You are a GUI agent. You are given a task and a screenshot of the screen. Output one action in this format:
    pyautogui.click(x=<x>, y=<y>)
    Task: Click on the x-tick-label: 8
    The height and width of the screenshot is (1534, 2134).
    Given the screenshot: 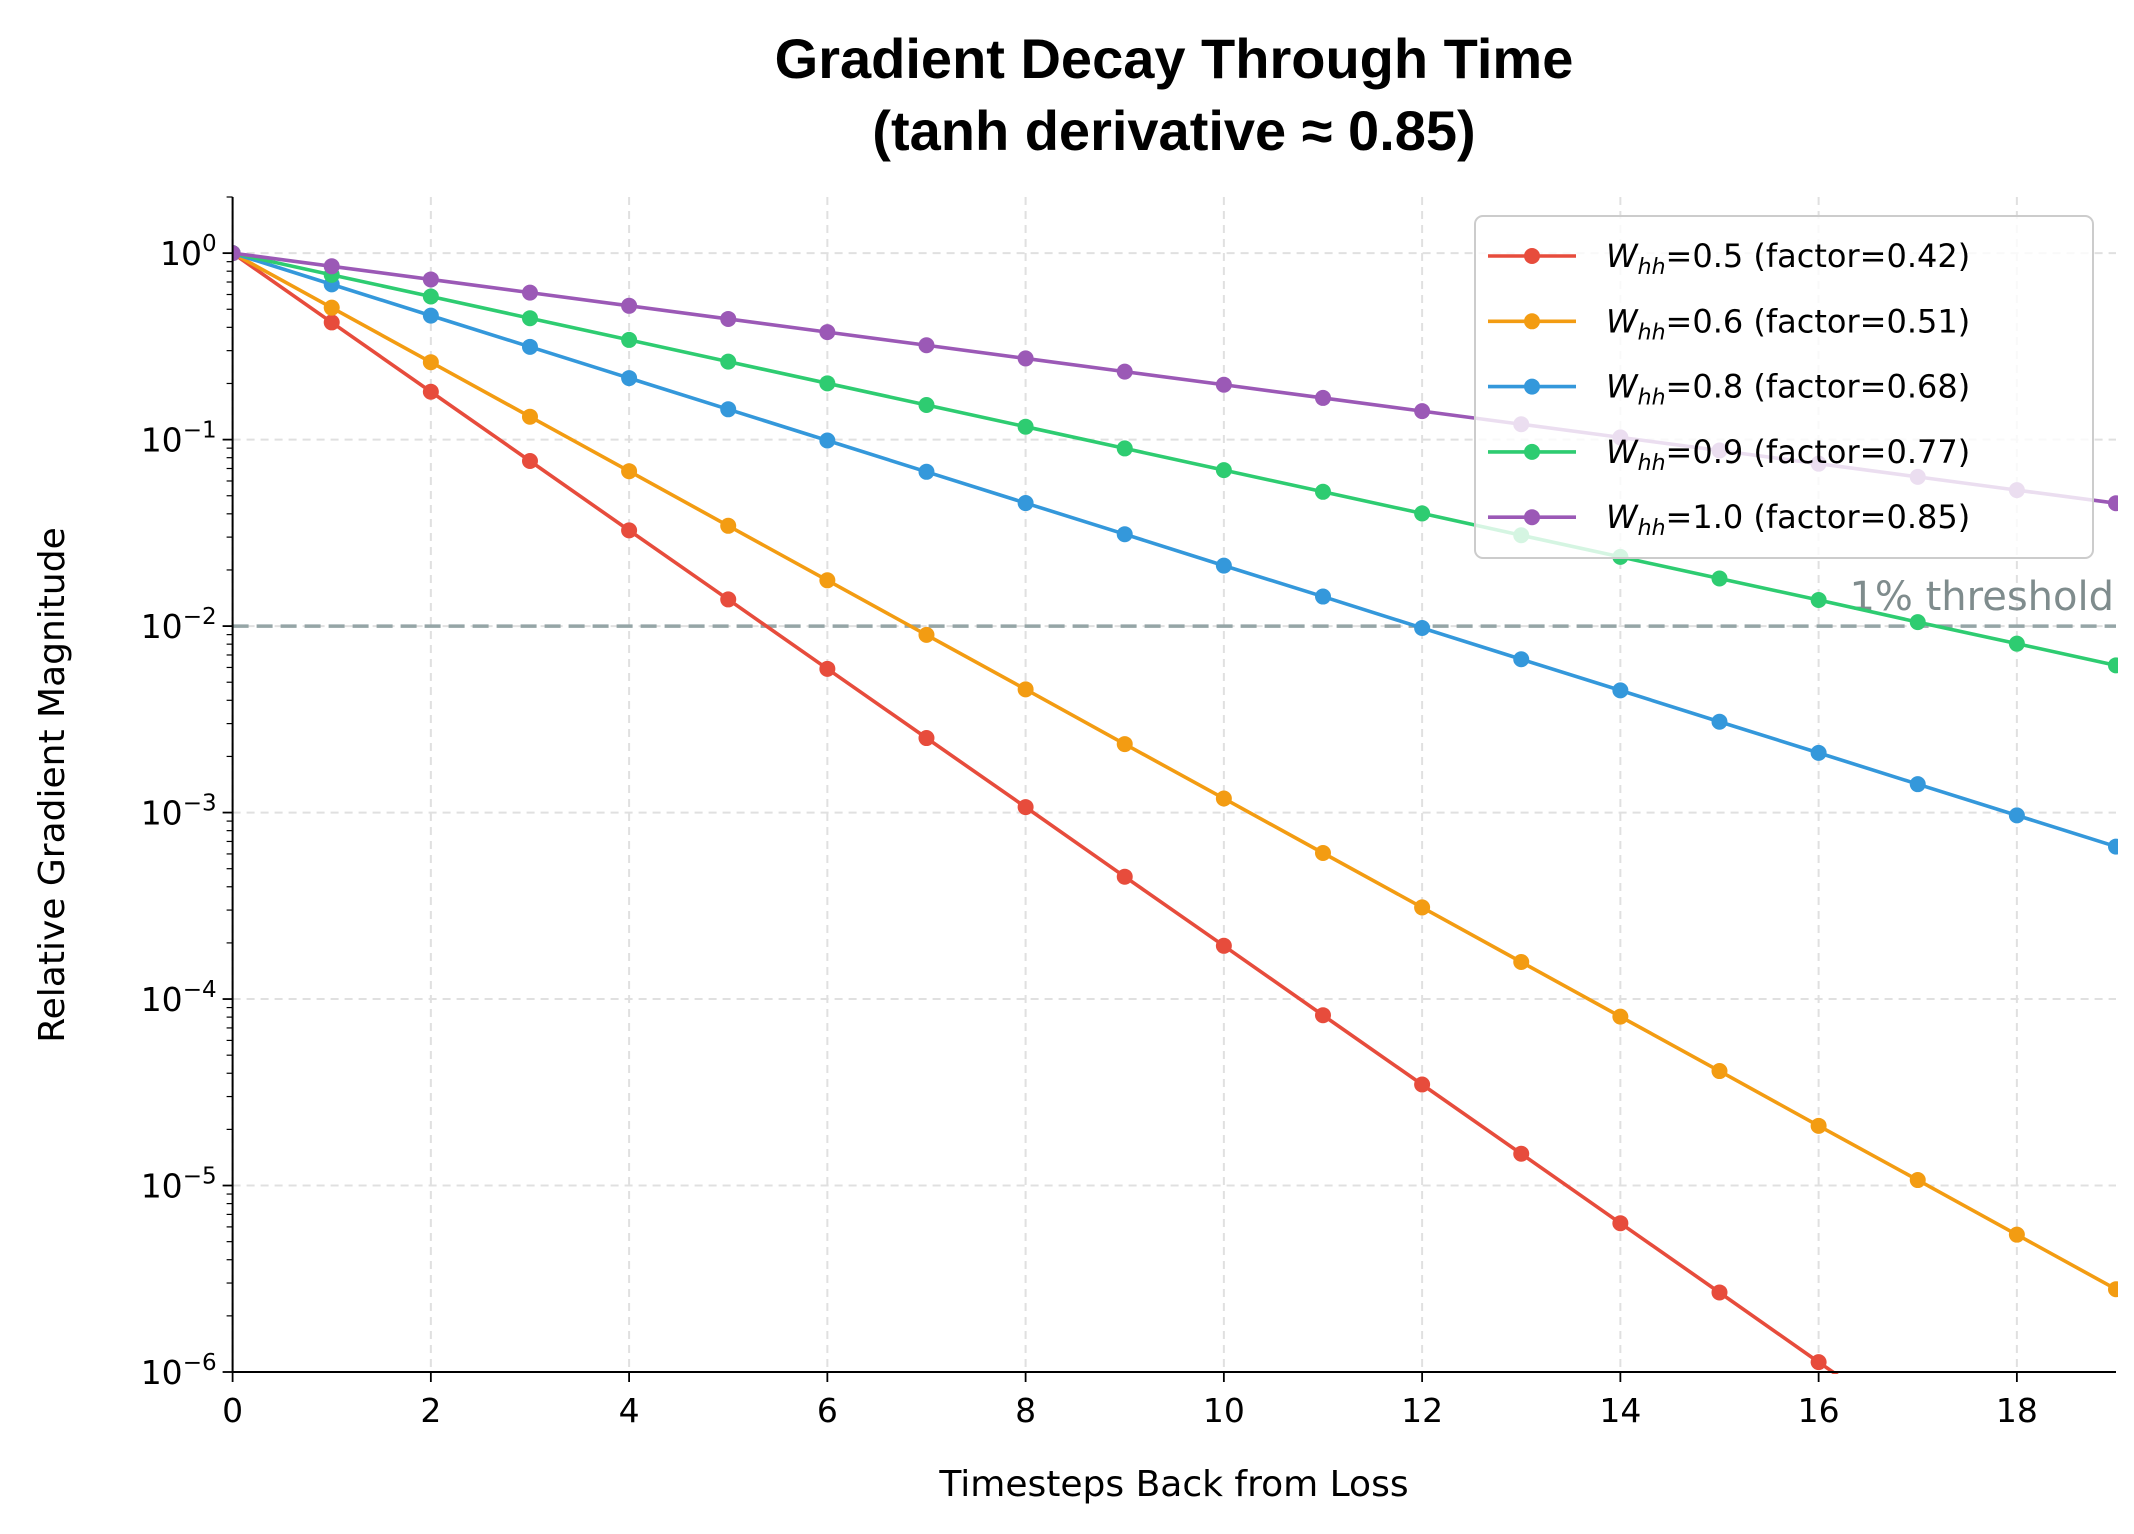 What is the action you would take?
    pyautogui.click(x=1025, y=1410)
    